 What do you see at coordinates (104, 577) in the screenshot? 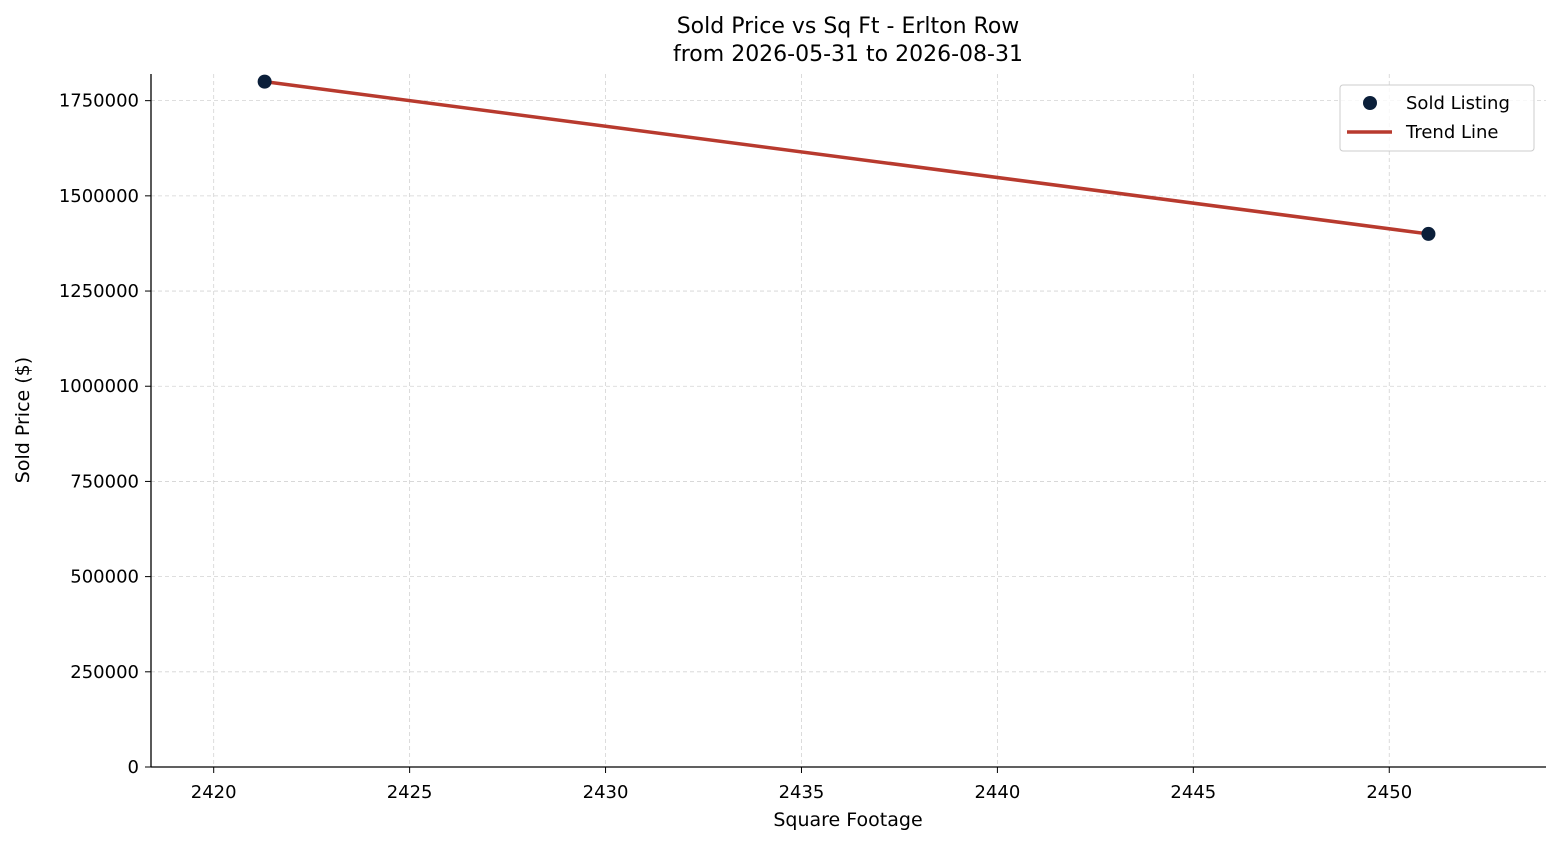
I see `y-tick-label: 500000` at bounding box center [104, 577].